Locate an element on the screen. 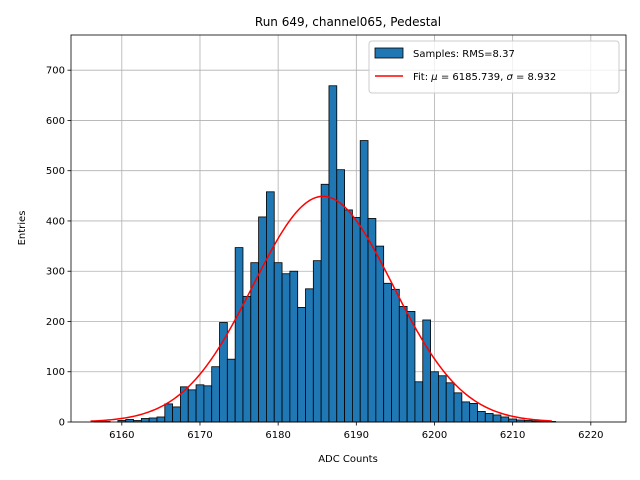 This screenshot has height=480, width=640. y-axis-ticks: 0 100 200 300 400 500 600 700 is located at coordinates (58, 247).